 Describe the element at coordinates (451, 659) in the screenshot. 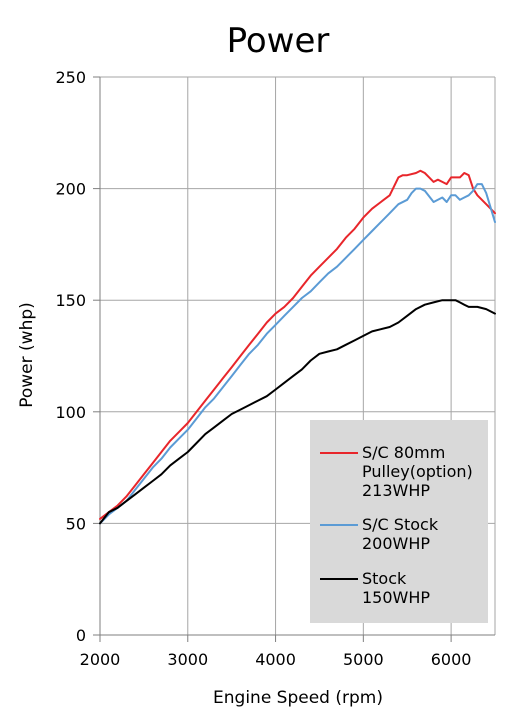

I see `x-tick-label-4: 6000` at that location.